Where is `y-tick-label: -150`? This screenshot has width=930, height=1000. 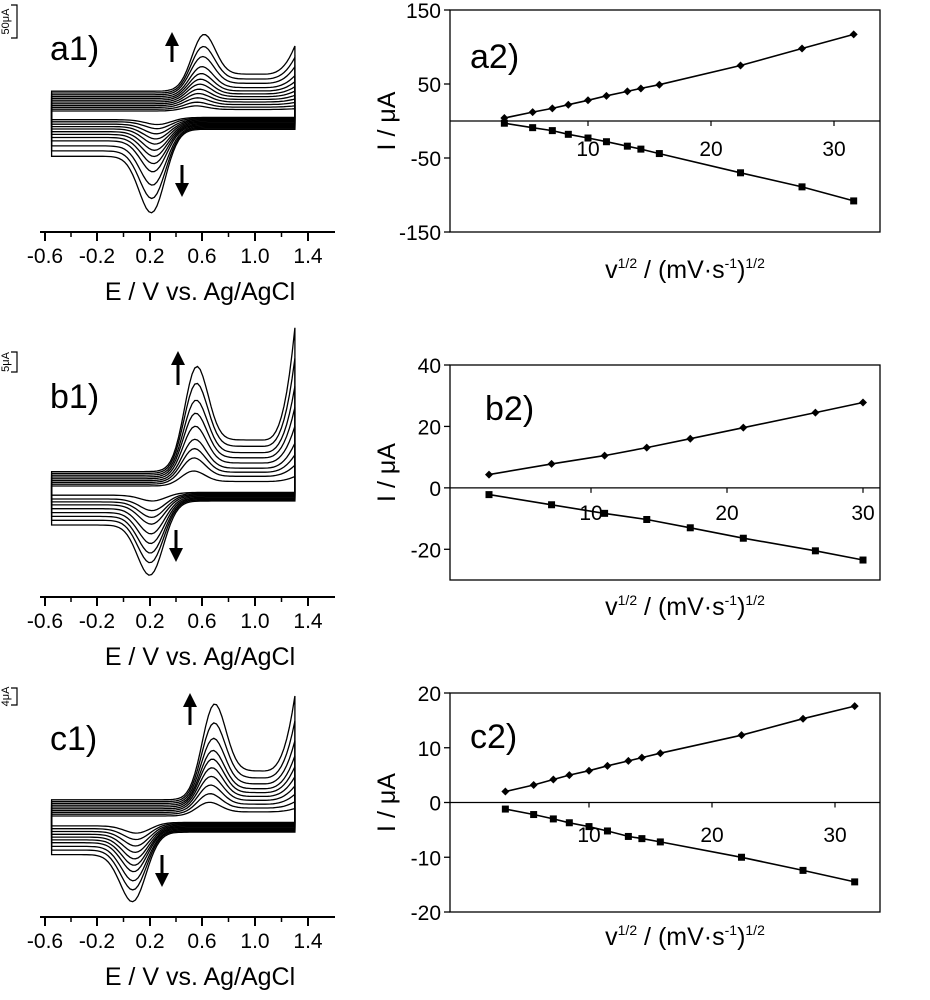
y-tick-label: -150 is located at coordinates (420, 233).